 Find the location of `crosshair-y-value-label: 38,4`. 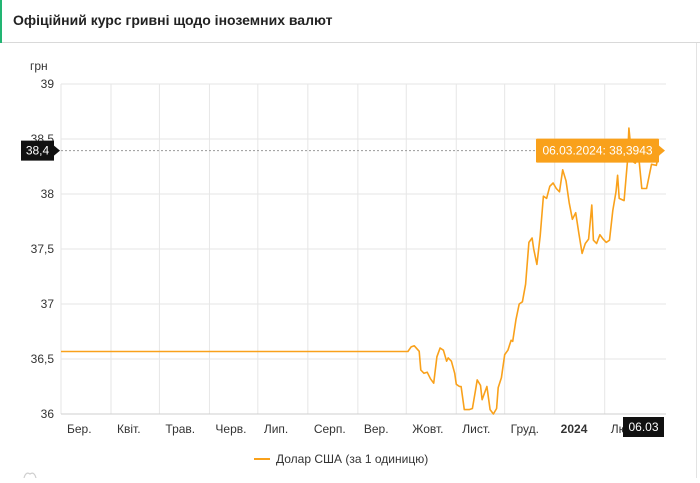

crosshair-y-value-label: 38,4 is located at coordinates (38, 151).